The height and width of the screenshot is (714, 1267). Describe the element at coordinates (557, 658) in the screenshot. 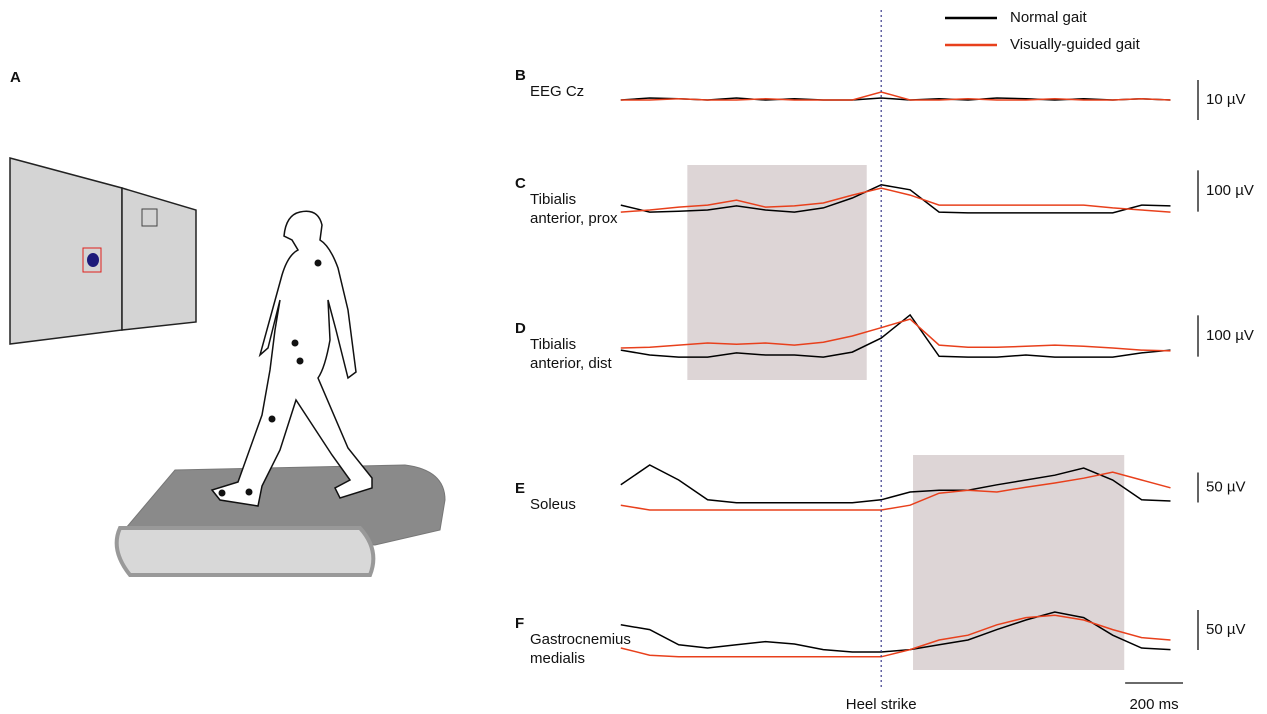

I see `trace-title: medialis` at that location.